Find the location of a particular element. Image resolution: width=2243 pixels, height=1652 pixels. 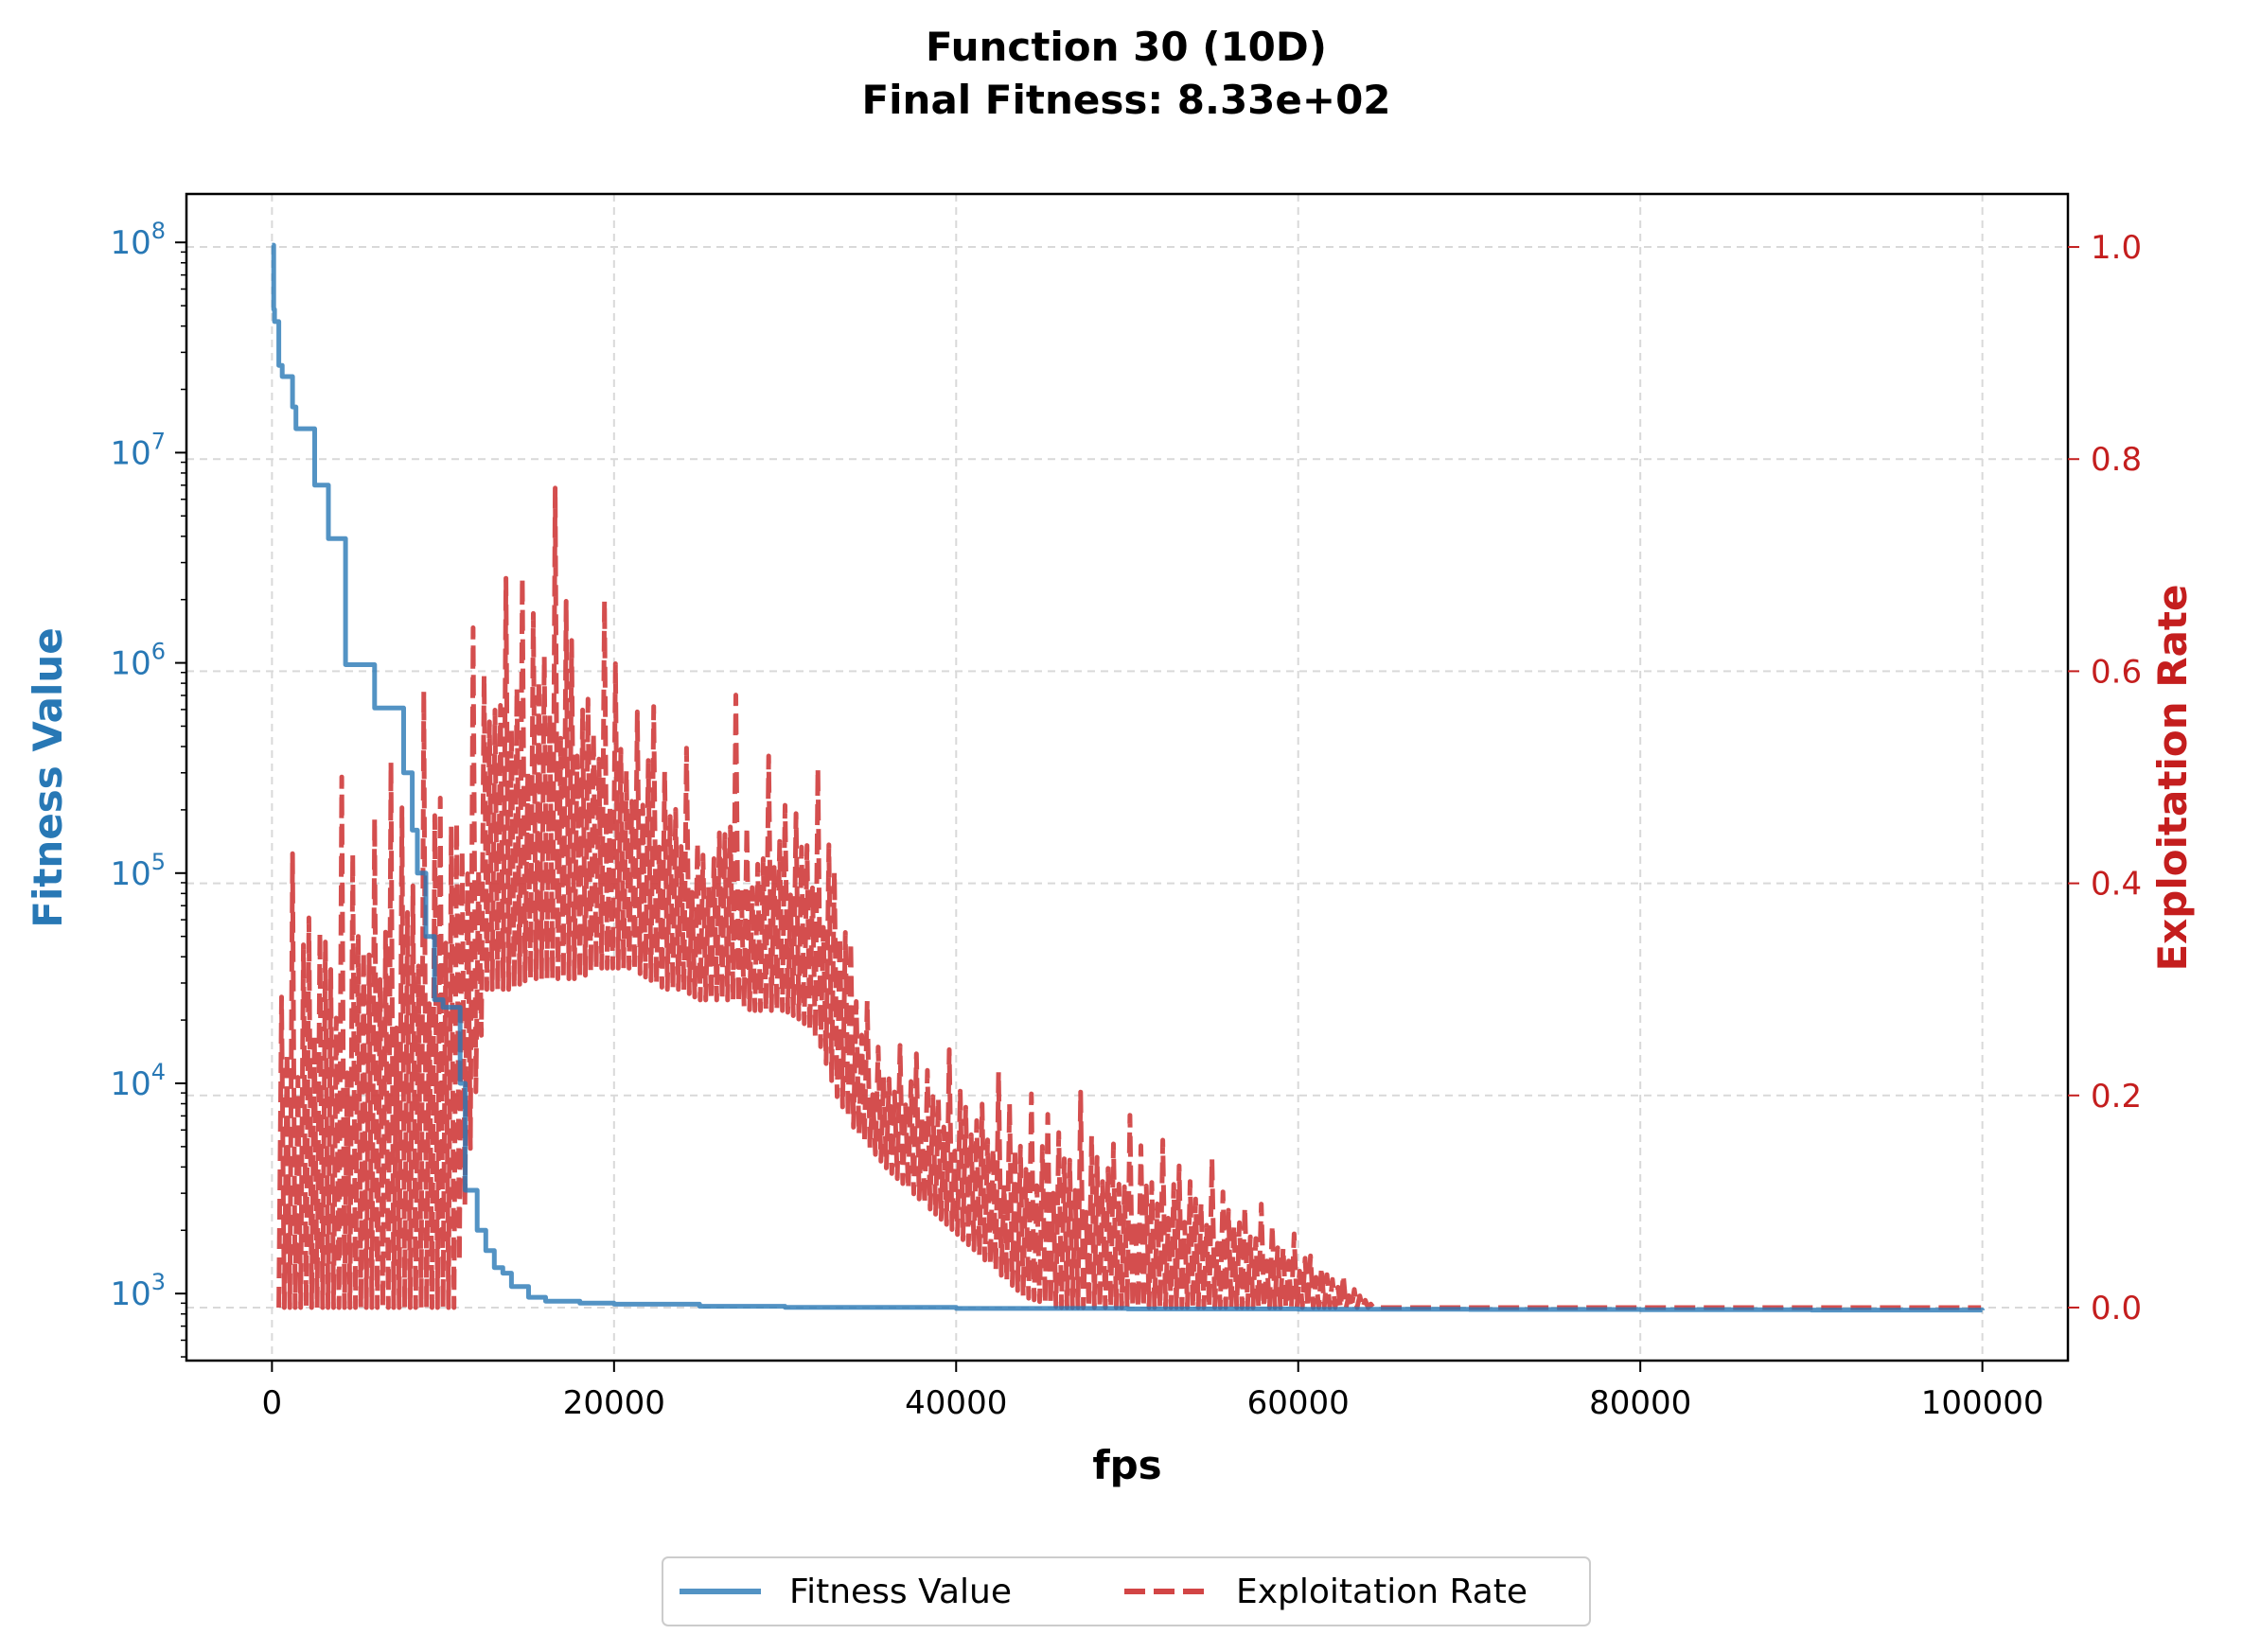

x-axis-label: fps is located at coordinates (1126, 1465).